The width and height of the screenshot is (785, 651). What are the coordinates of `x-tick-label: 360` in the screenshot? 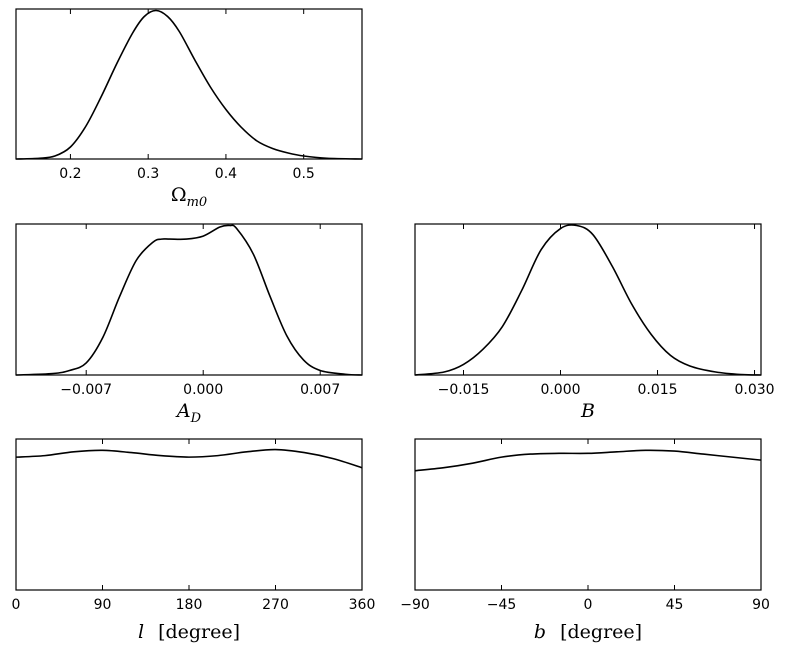 It's located at (362, 605).